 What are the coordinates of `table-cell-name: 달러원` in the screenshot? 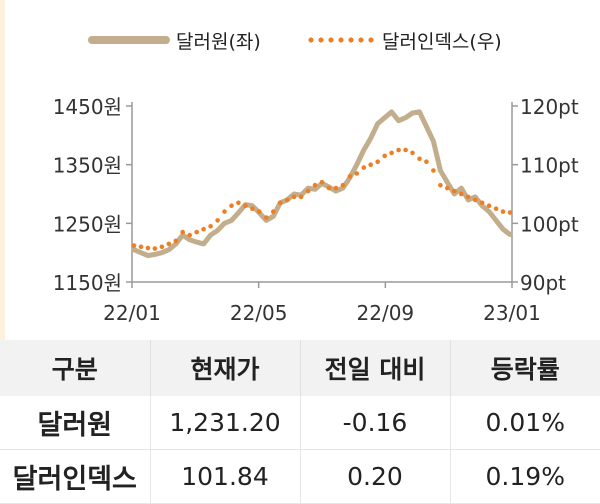 It's located at (75, 423).